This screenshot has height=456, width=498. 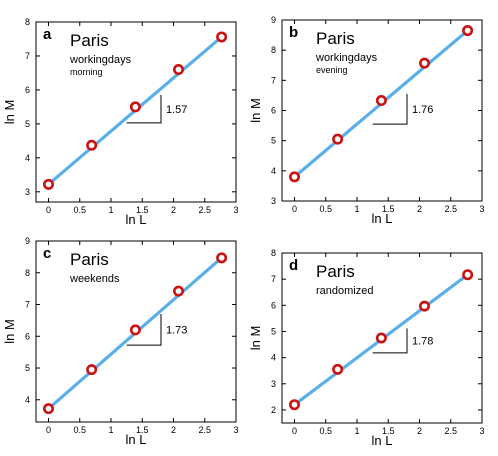 What do you see at coordinates (94, 279) in the screenshot?
I see `panel-subtitle: weekends` at bounding box center [94, 279].